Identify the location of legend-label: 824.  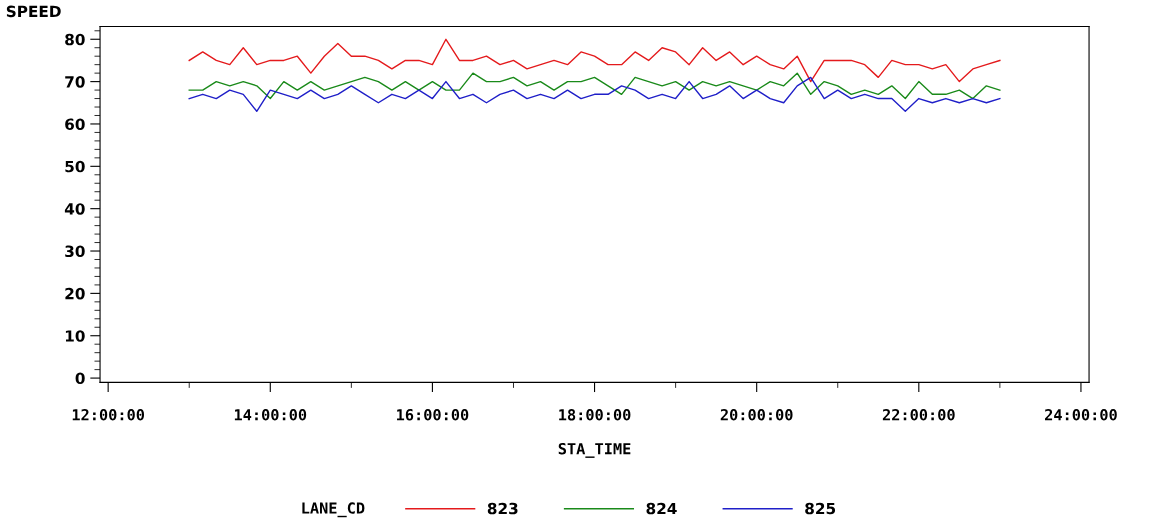
(661, 508).